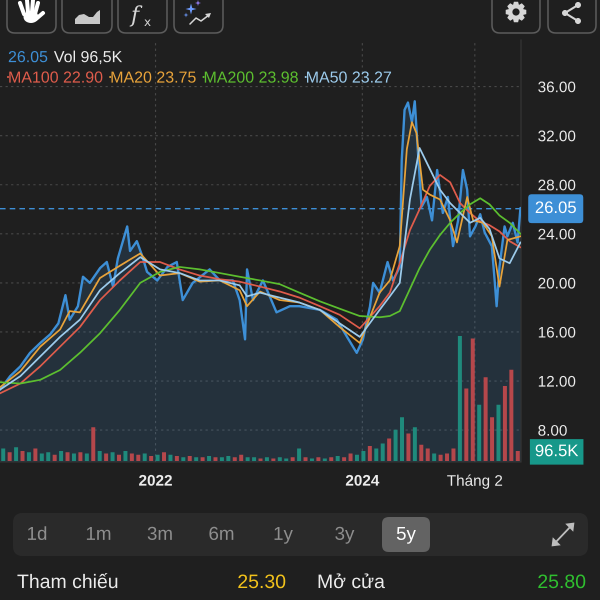 Image resolution: width=600 pixels, height=600 pixels. I want to click on x-tick-label: Tháng 2, so click(474, 481).